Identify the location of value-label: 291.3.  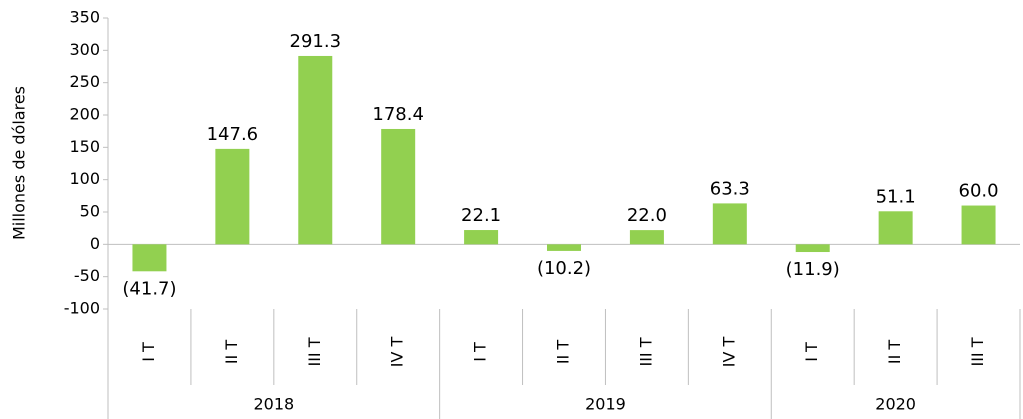
(316, 41).